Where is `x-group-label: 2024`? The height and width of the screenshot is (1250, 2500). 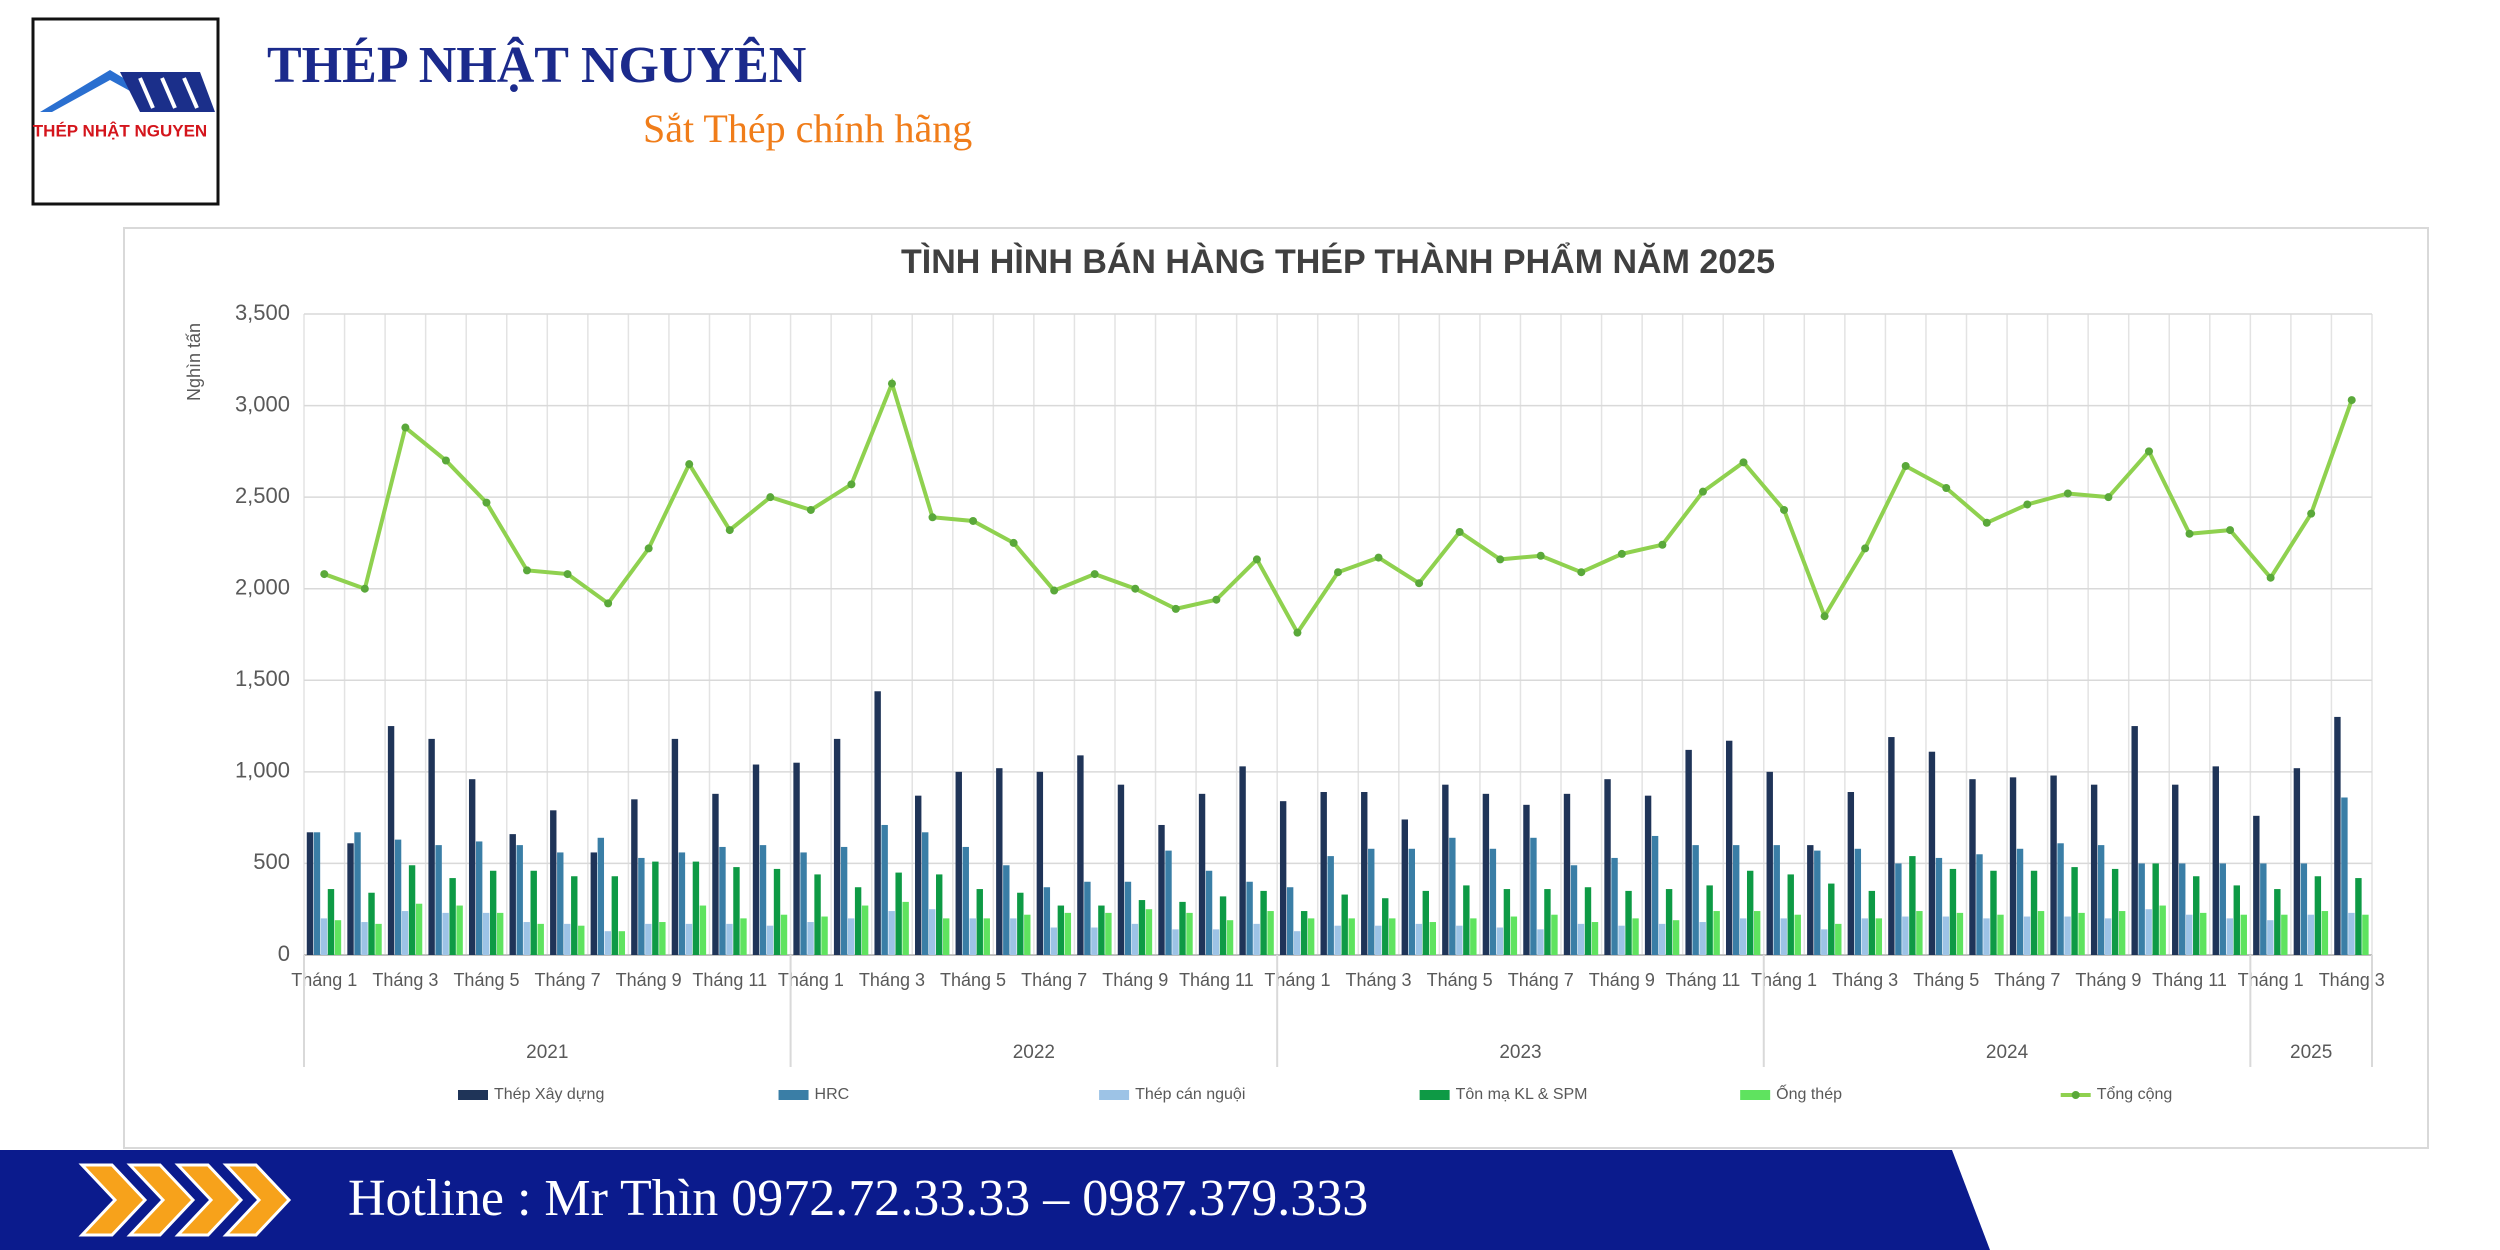 x-group-label: 2024 is located at coordinates (2007, 1052).